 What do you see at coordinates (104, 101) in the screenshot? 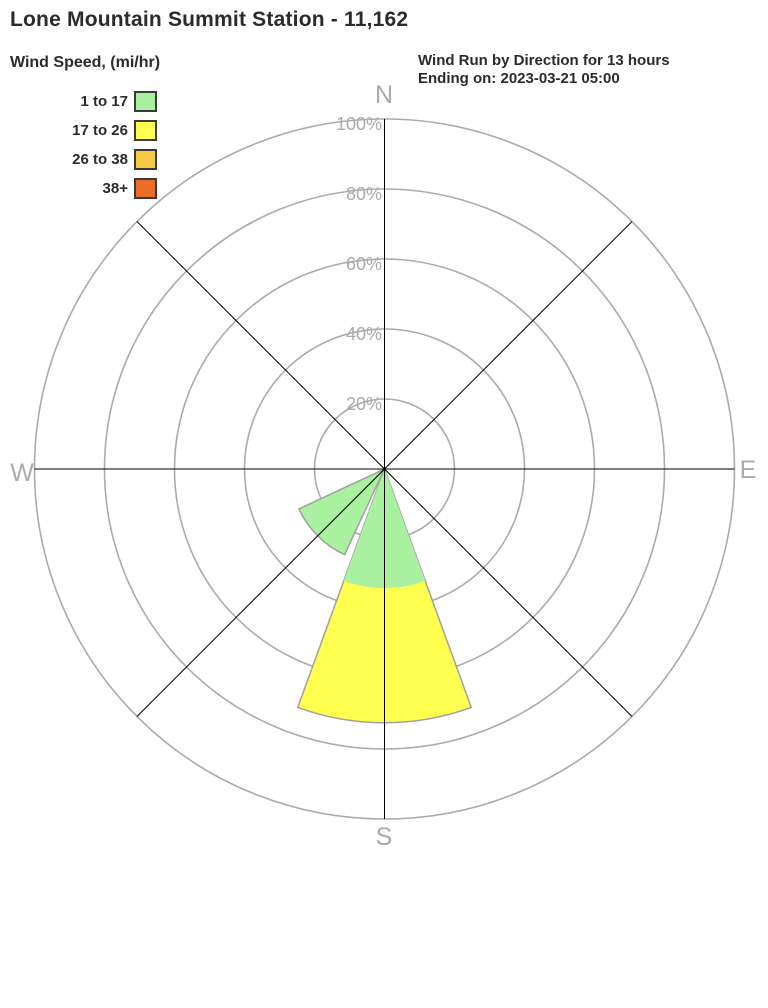
I see `legend-item-label: 1 to 17` at bounding box center [104, 101].